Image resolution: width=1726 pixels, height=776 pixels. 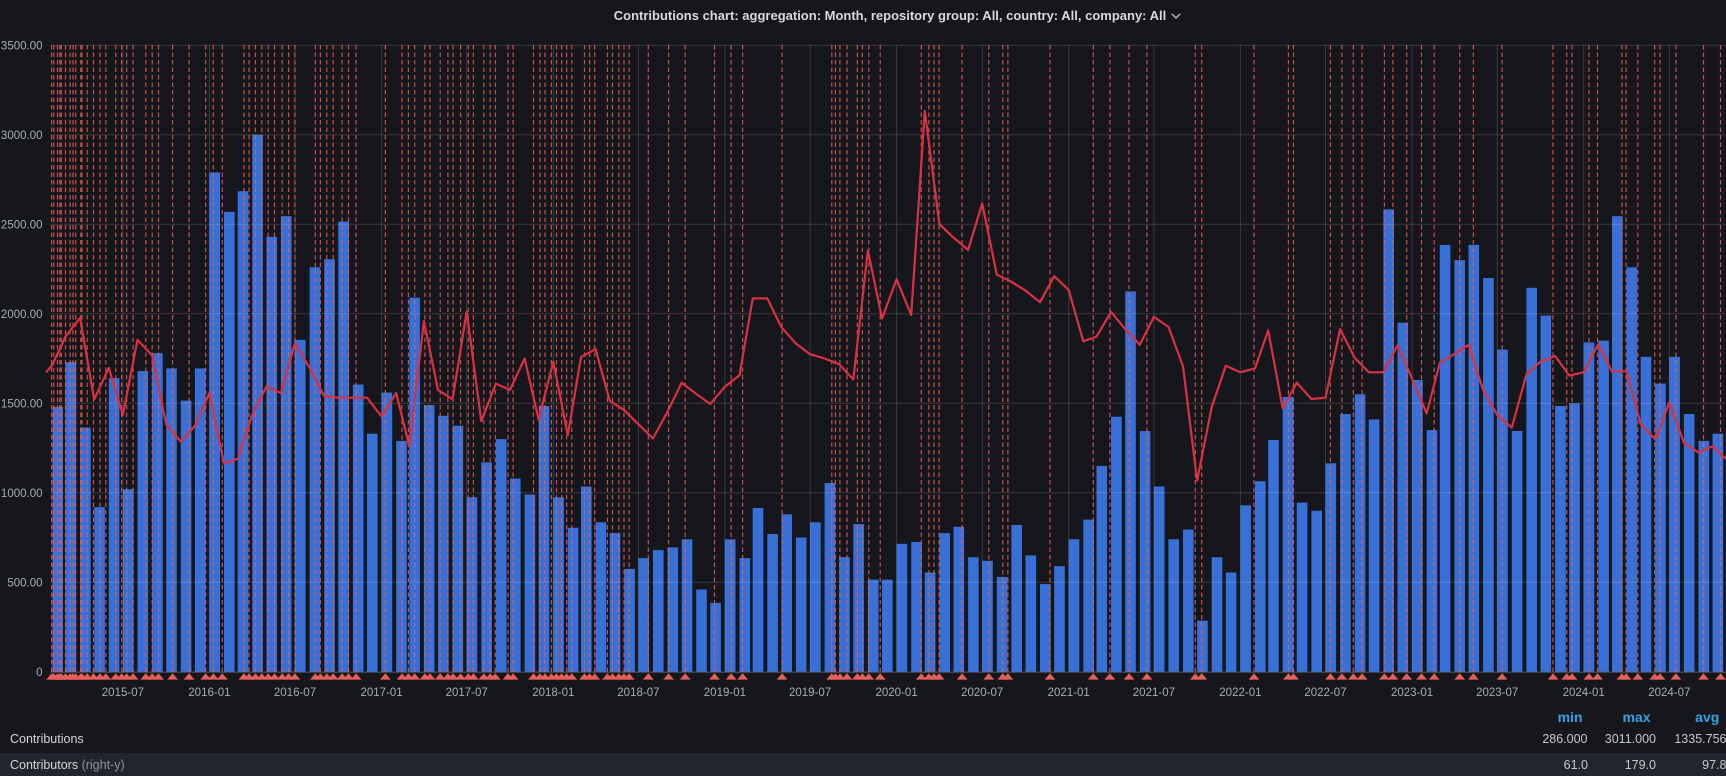 I want to click on svg-text: 2020-07, so click(x=982, y=693).